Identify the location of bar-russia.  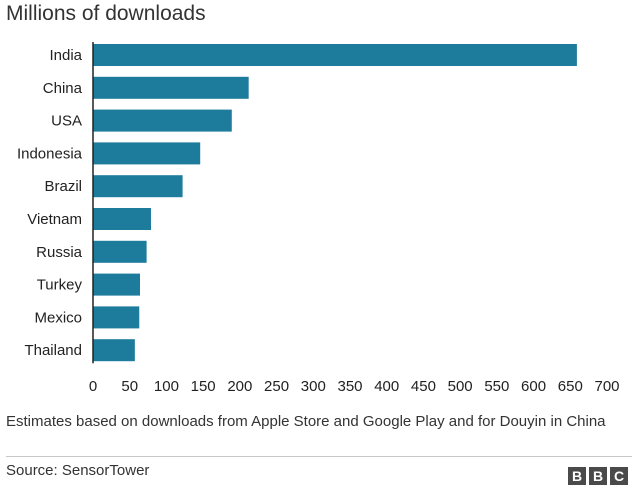
(120, 251).